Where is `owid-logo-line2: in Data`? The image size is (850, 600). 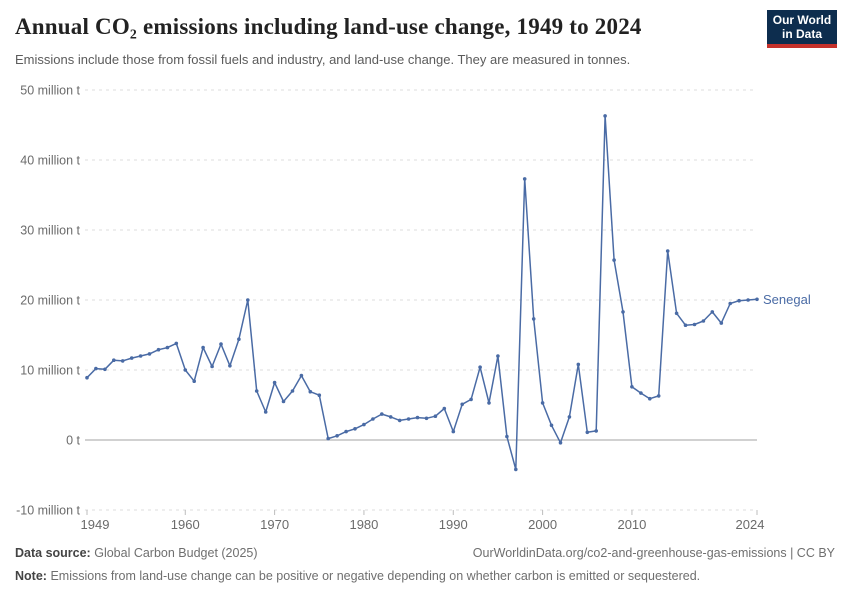
owid-logo-line2: in Data is located at coordinates (801, 34).